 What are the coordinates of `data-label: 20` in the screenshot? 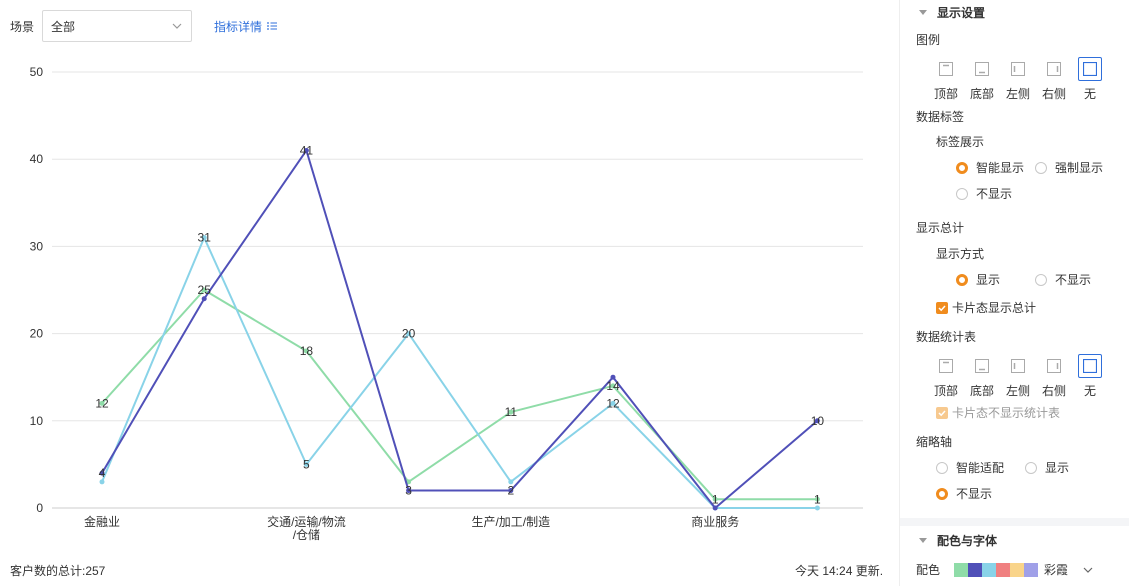 It's located at (409, 334).